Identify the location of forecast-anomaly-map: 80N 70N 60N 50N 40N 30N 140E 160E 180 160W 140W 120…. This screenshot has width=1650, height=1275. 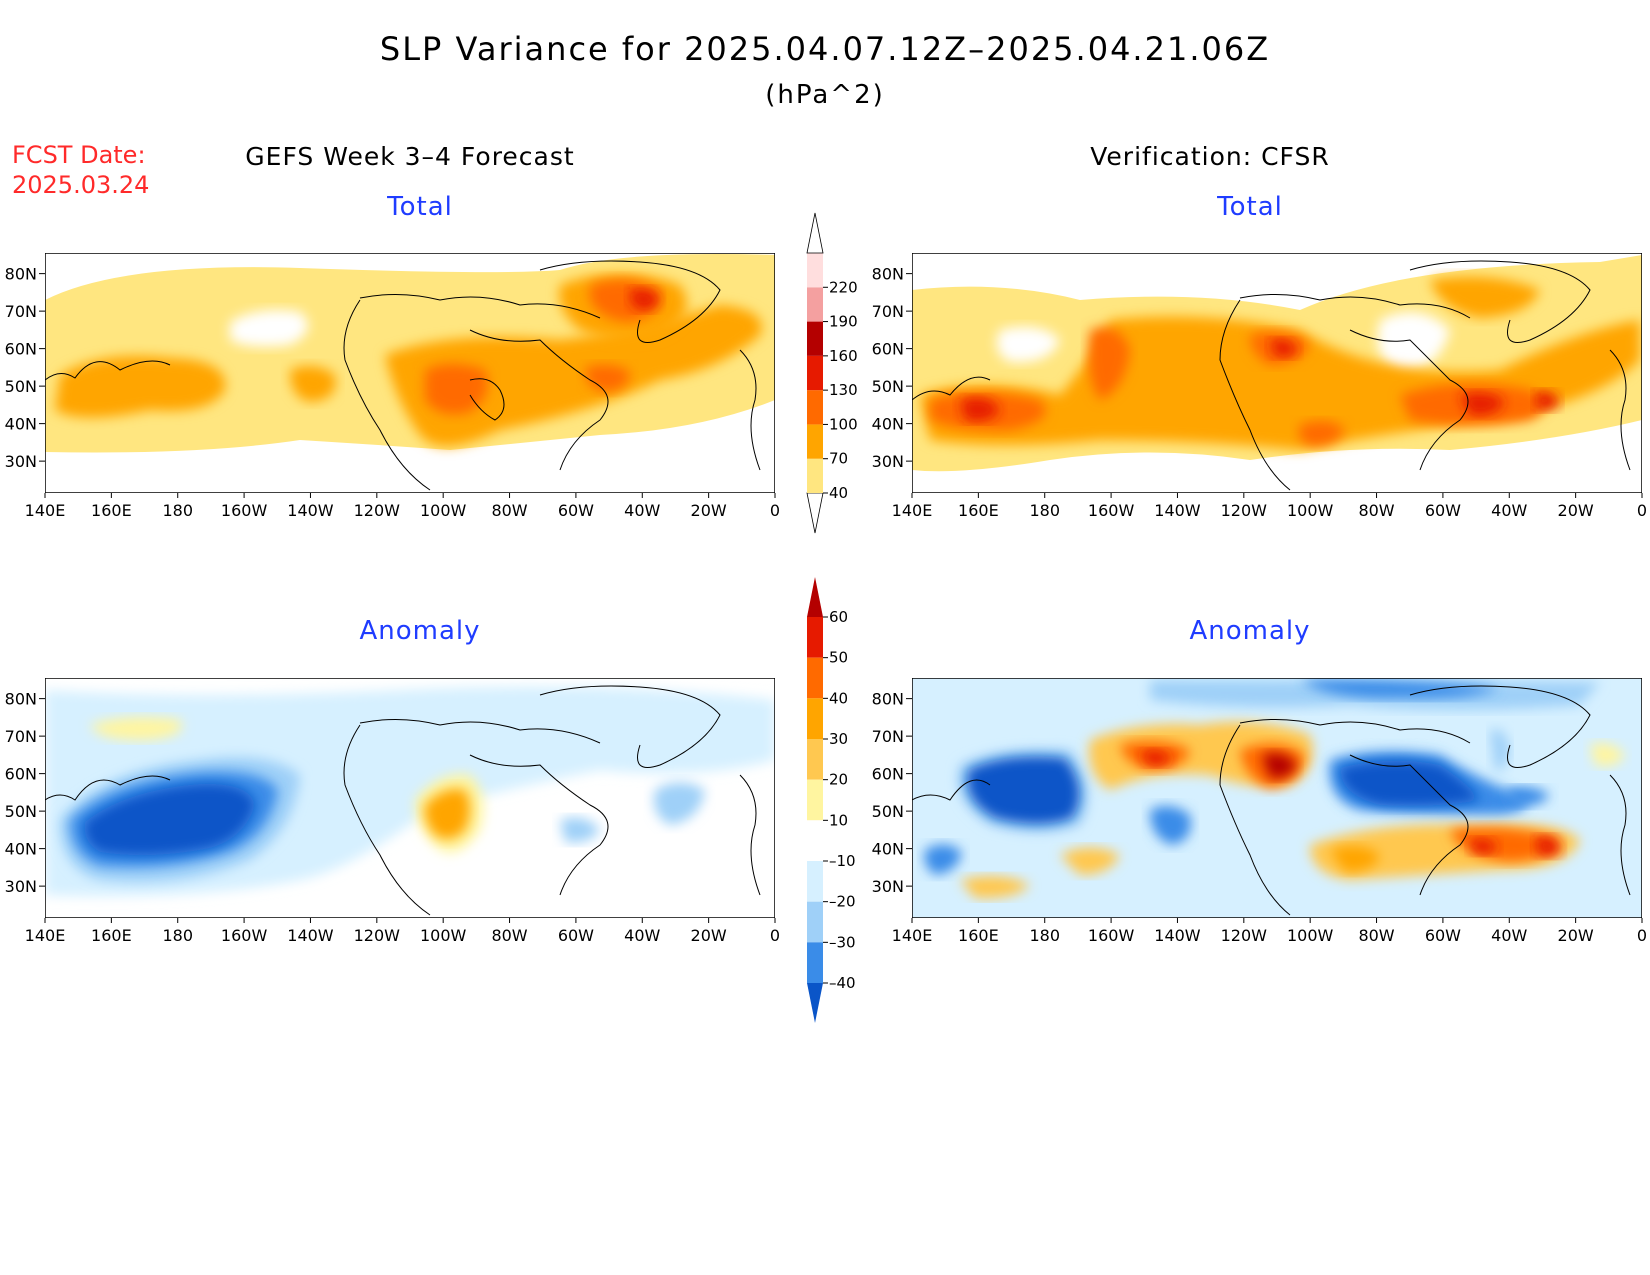
(392, 811).